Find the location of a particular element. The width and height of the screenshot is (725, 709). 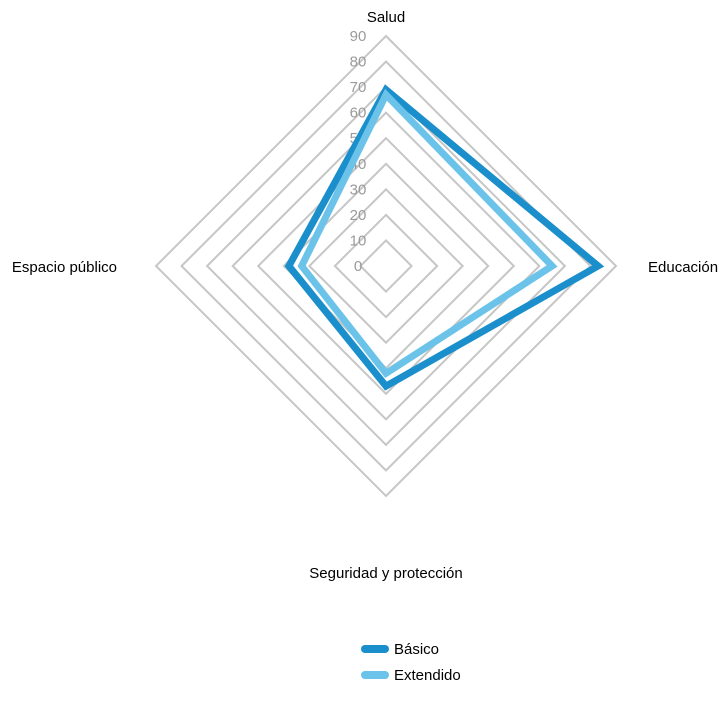

axis-label-seguridad: Seguridad y protección is located at coordinates (385, 573).